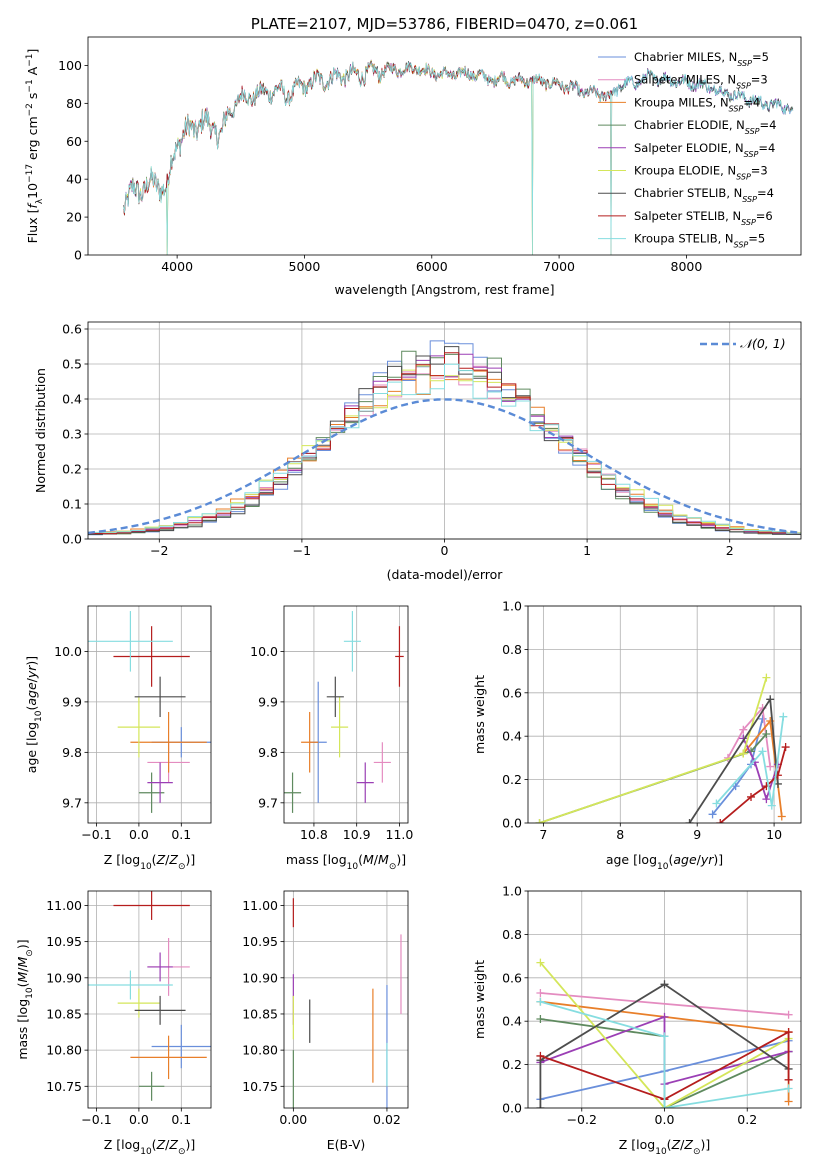  Describe the element at coordinates (559, 266) in the screenshot. I see `x-tick-label: 7000` at that location.